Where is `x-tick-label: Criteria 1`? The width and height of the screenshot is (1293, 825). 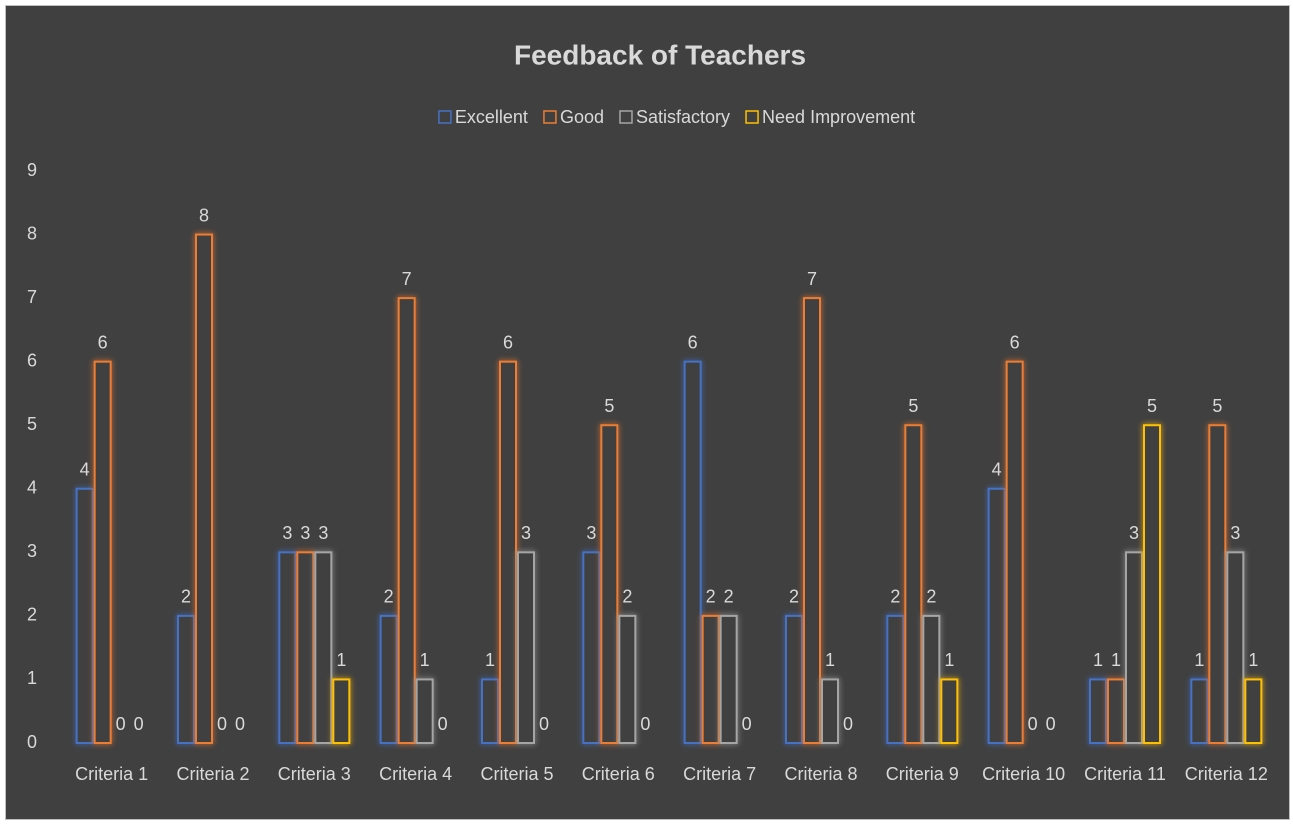 x-tick-label: Criteria 1 is located at coordinates (112, 774).